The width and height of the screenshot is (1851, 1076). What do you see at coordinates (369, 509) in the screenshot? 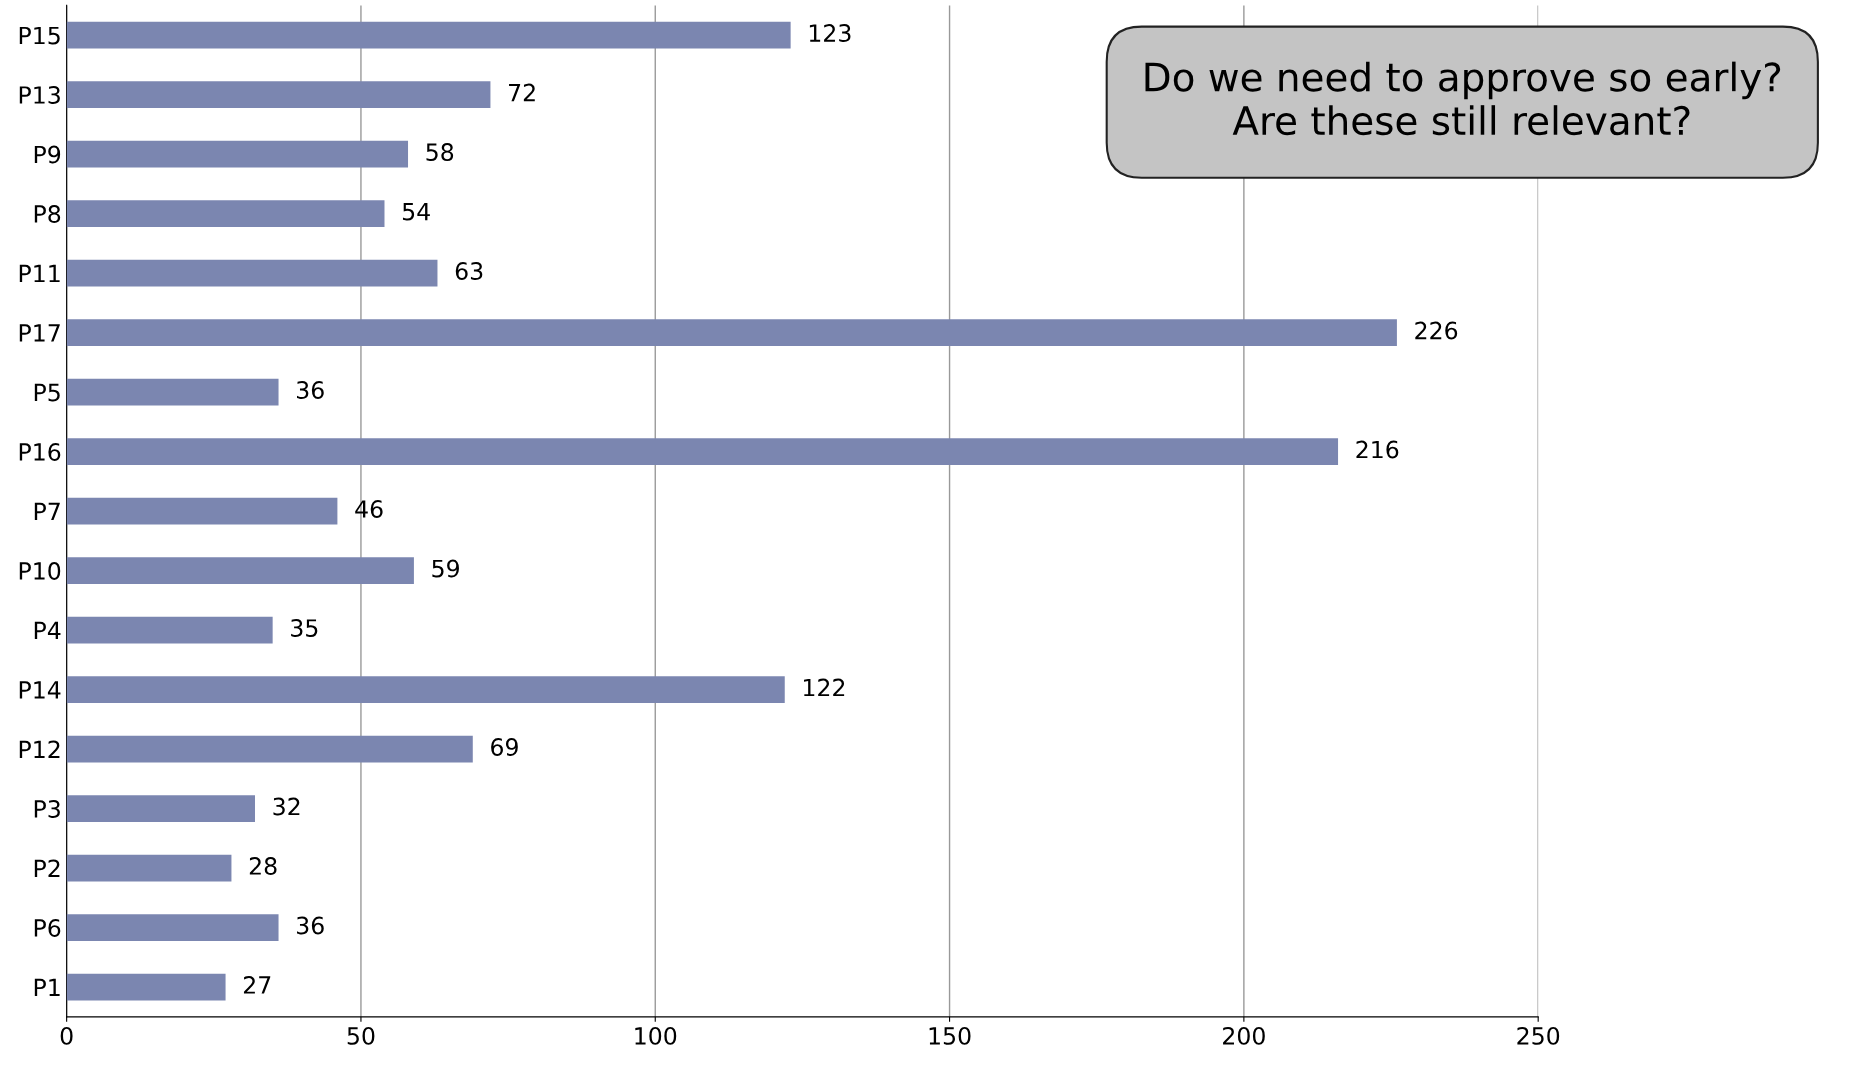
I see `data-label: 46` at bounding box center [369, 509].